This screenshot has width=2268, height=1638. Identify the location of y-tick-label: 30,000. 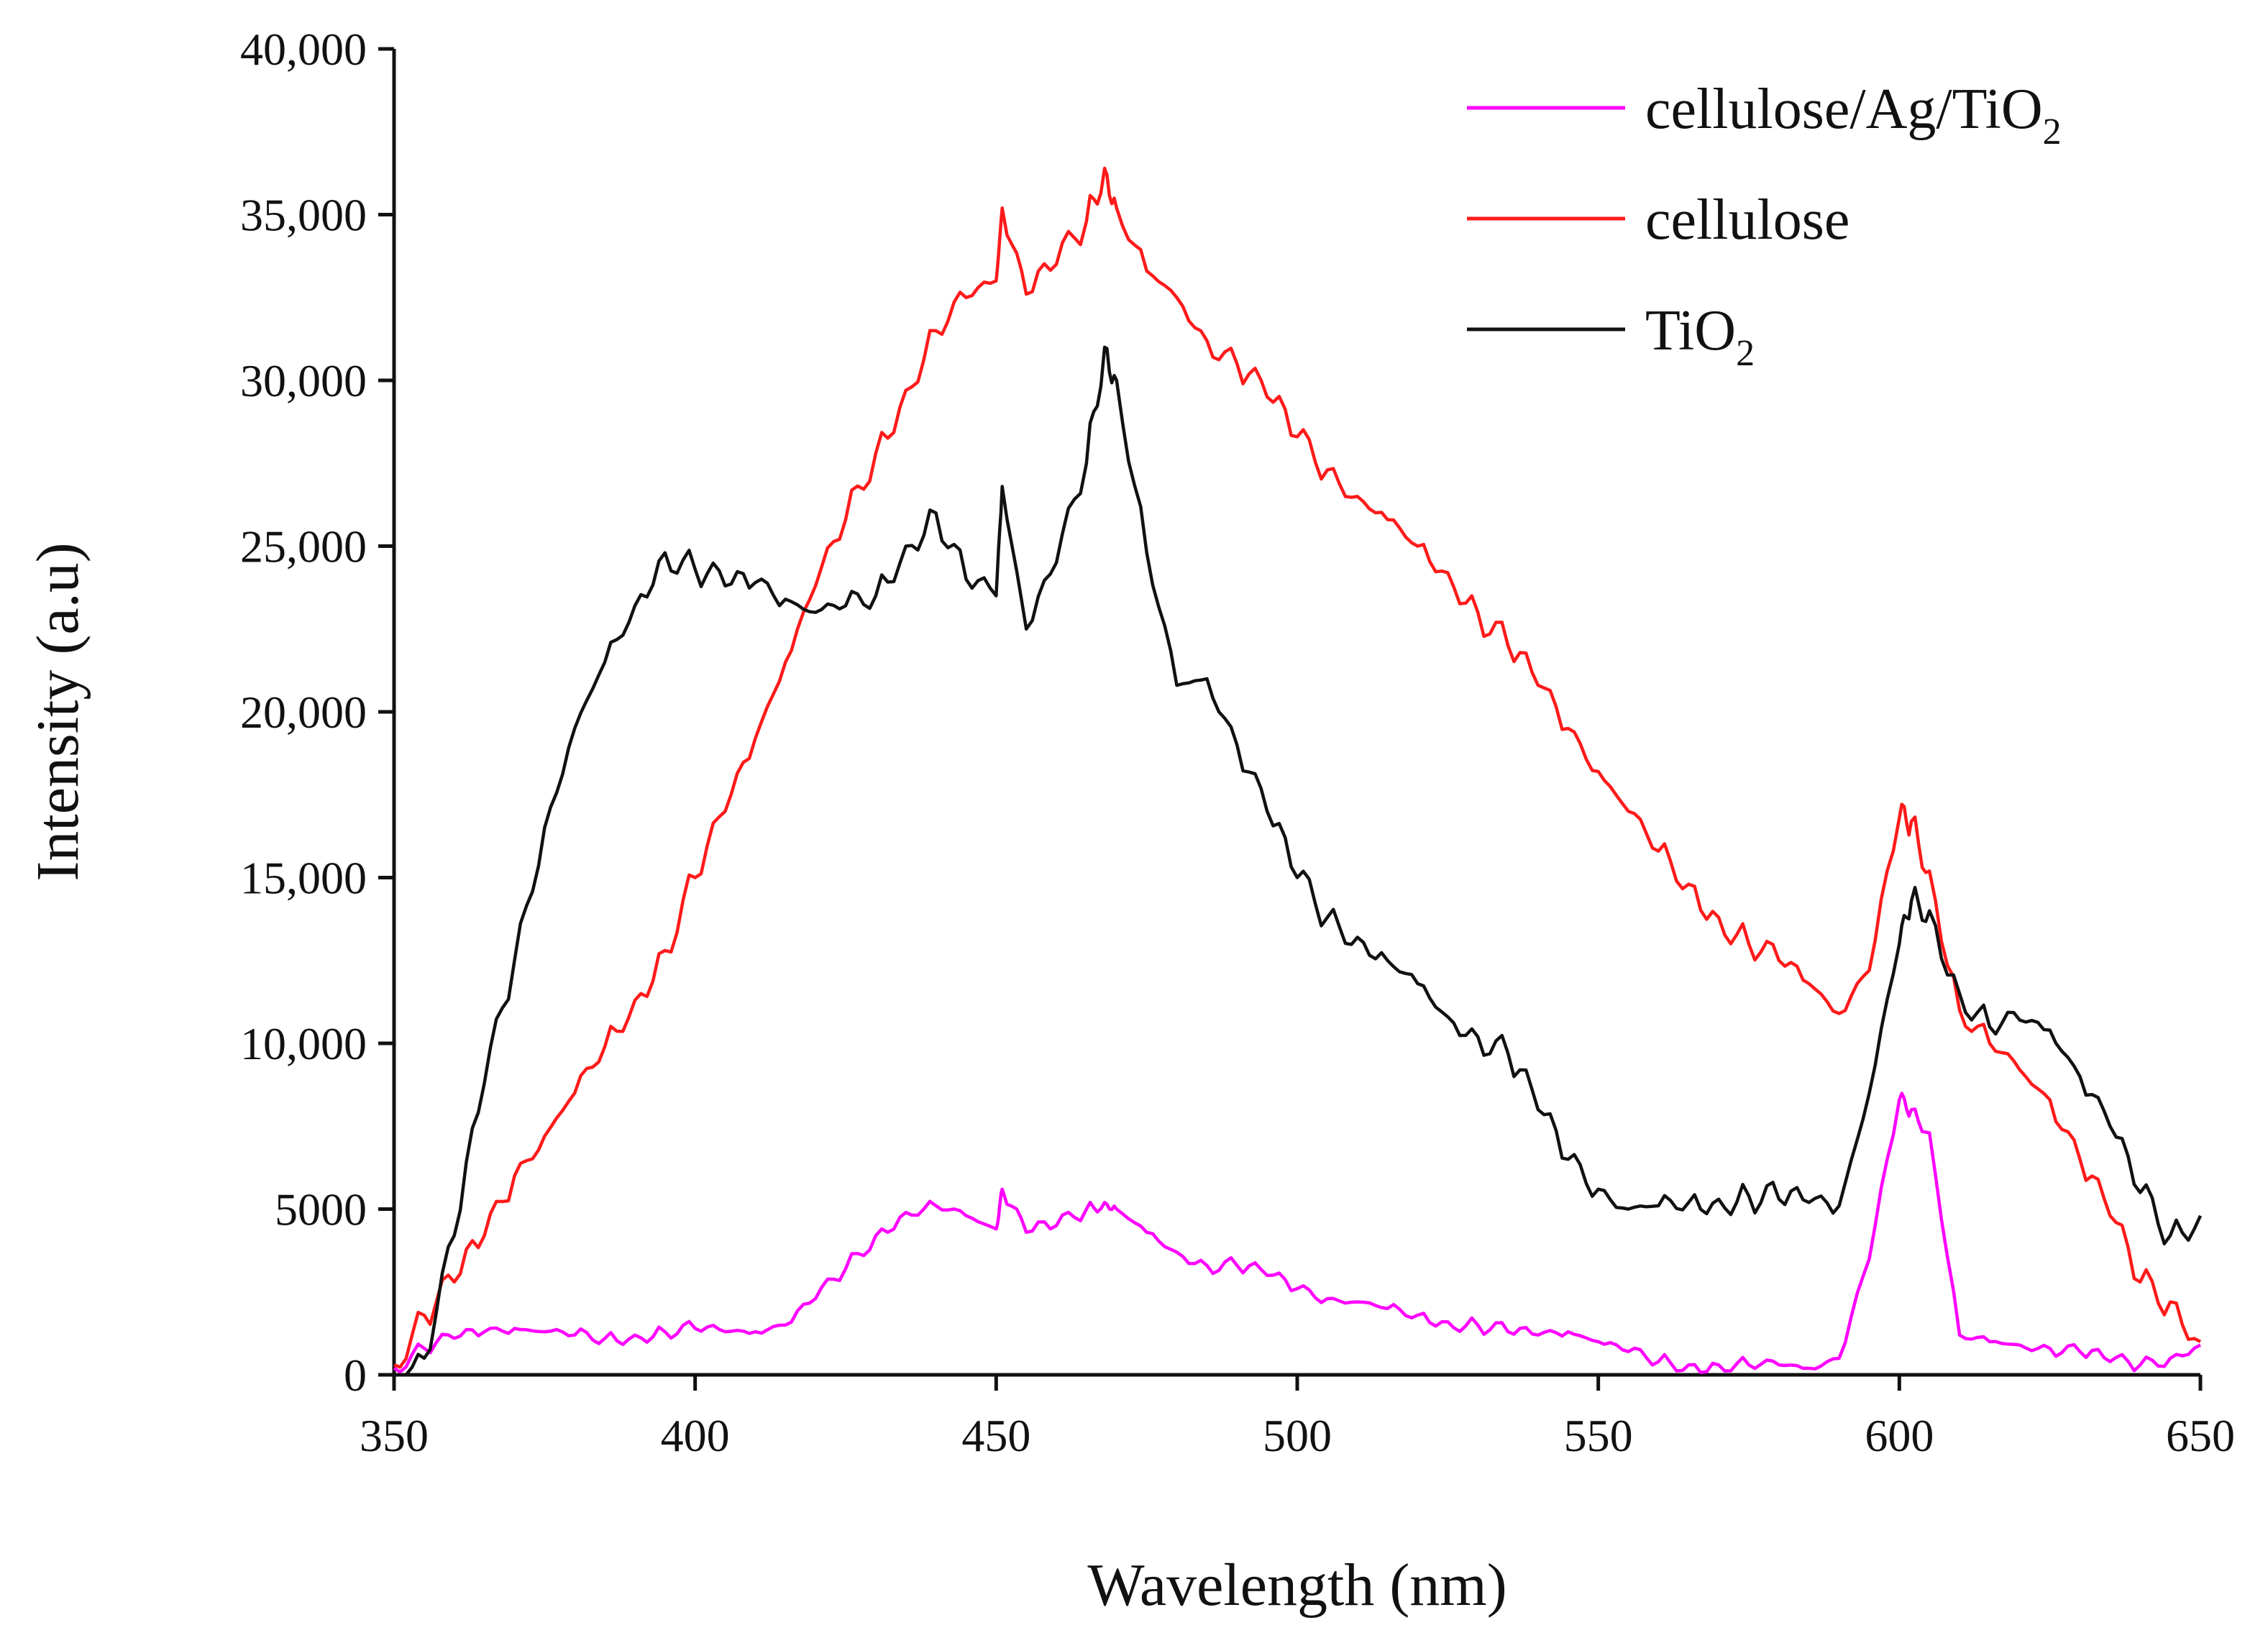
(303, 380).